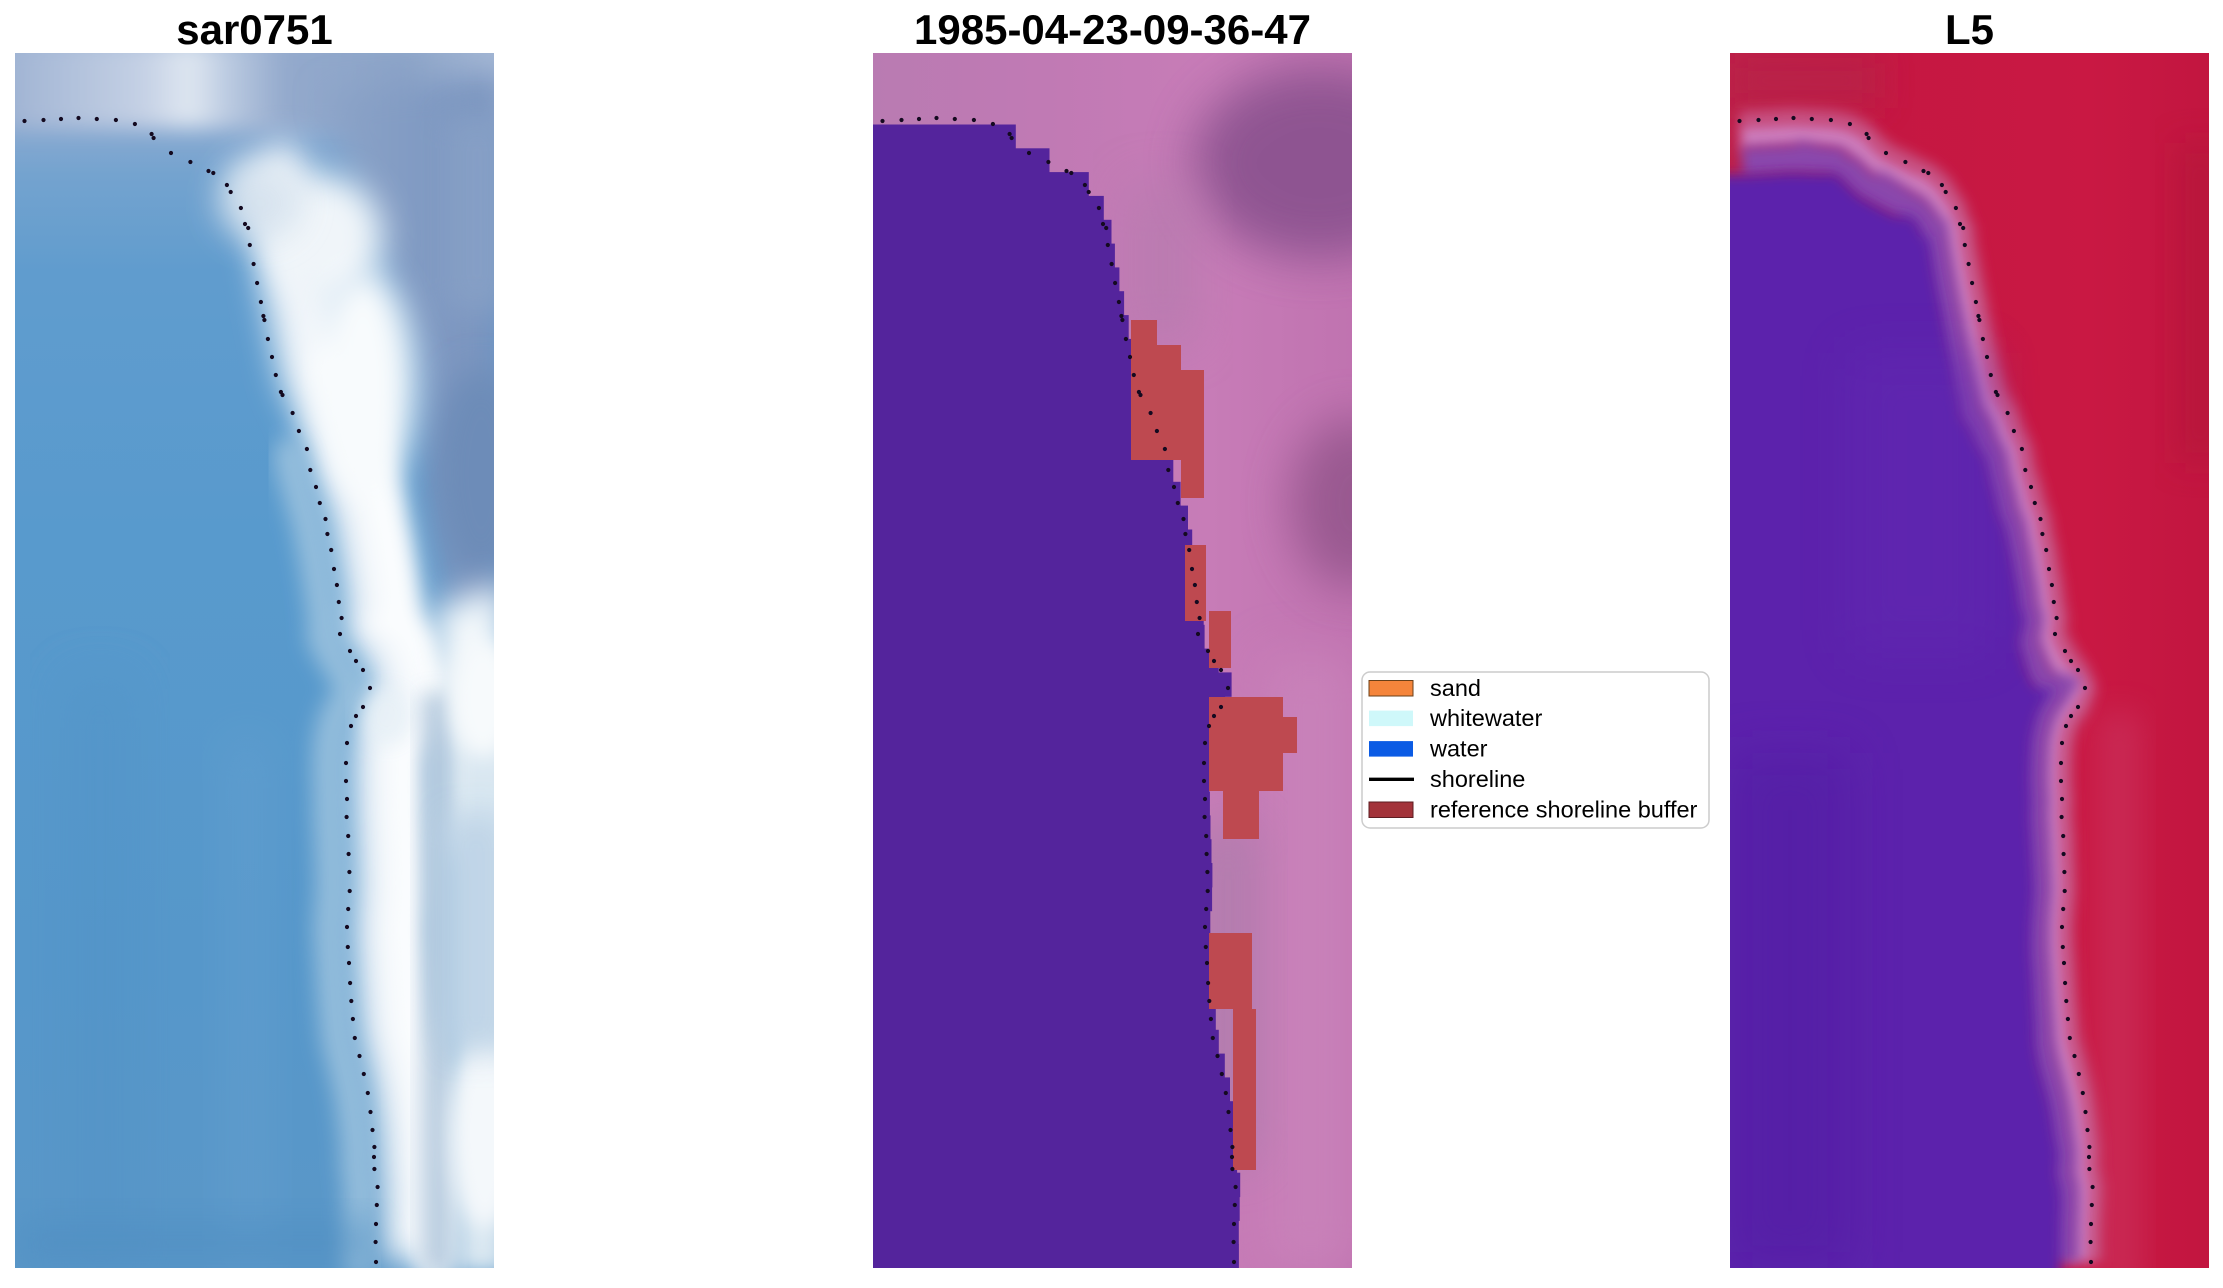 Image resolution: width=2223 pixels, height=1288 pixels. I want to click on svg-text: water, so click(1458, 749).